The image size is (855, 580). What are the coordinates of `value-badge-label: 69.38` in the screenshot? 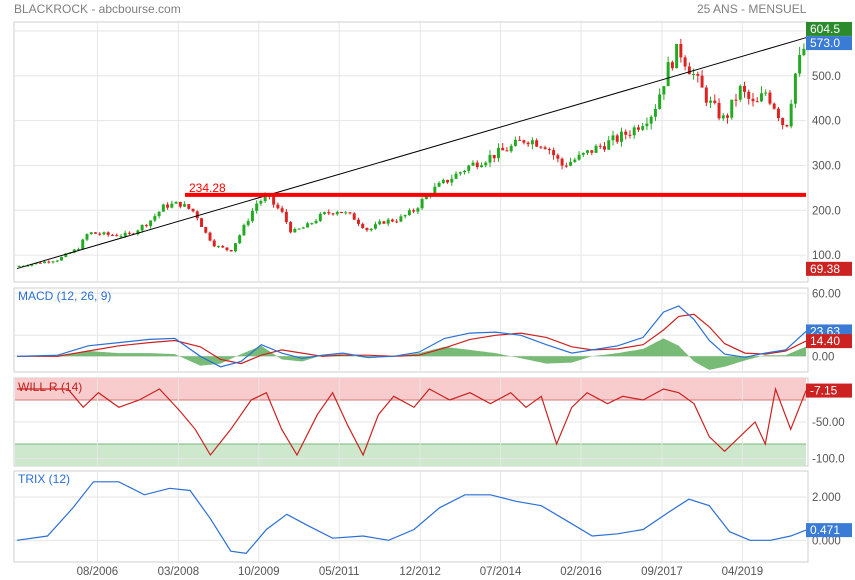 It's located at (825, 269).